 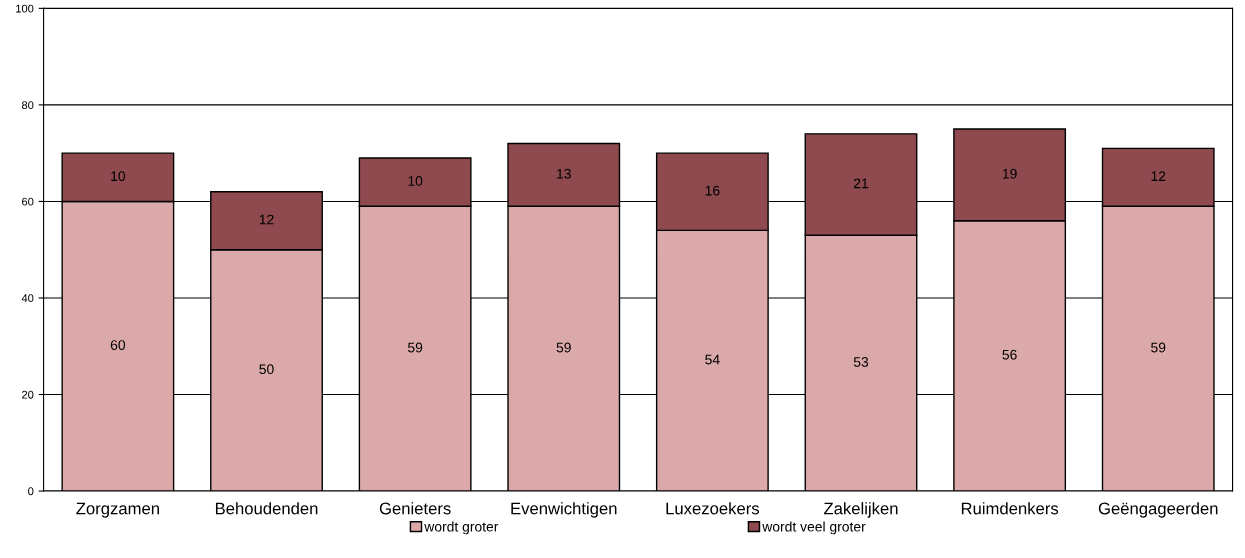 What do you see at coordinates (712, 359) in the screenshot?
I see `data-label: 54` at bounding box center [712, 359].